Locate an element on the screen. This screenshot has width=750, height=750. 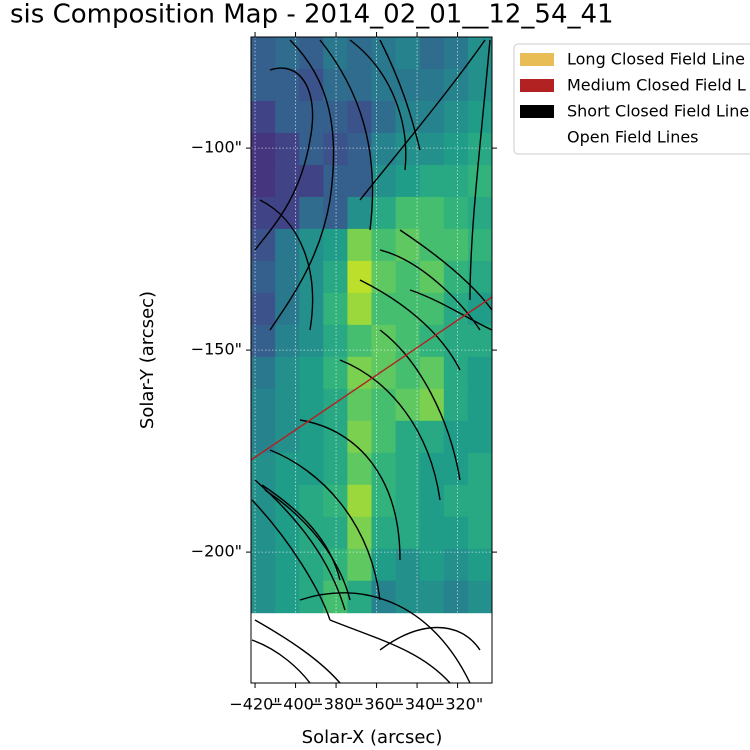
medium-field-line is located at coordinates (371, 378).